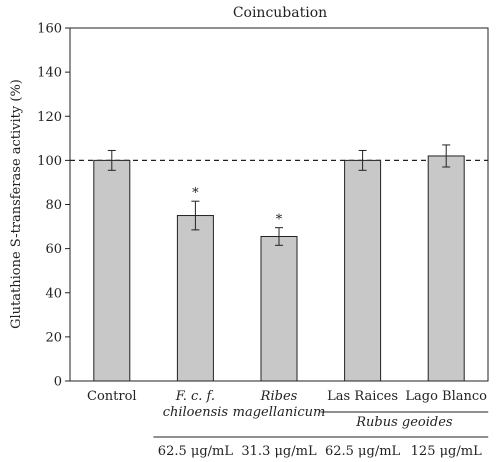 Image resolution: width=500 pixels, height=462 pixels. Describe the element at coordinates (196, 412) in the screenshot. I see `category-label: chiloensis` at that location.